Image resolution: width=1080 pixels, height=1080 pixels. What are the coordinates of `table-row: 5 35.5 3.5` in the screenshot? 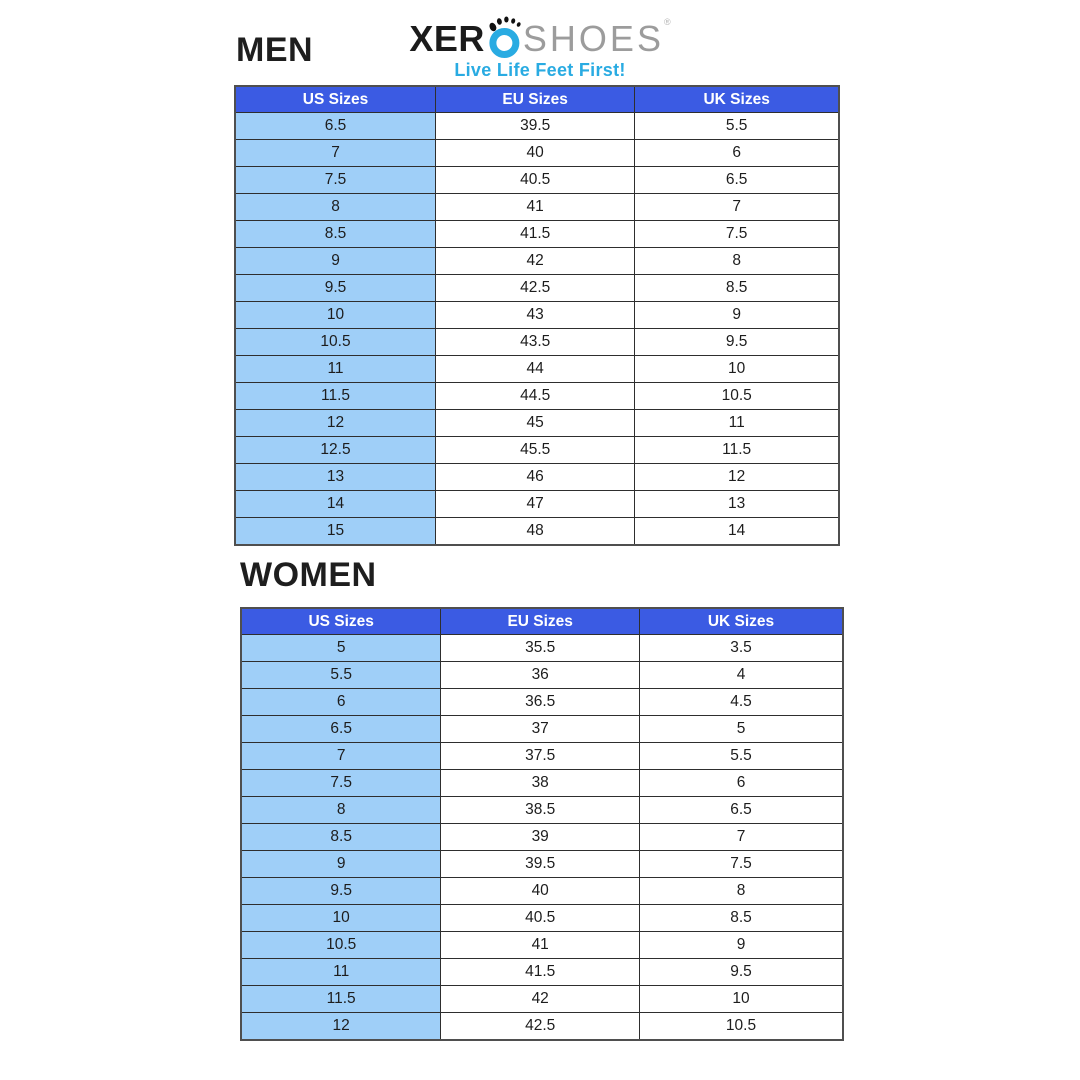 It's located at (542, 648).